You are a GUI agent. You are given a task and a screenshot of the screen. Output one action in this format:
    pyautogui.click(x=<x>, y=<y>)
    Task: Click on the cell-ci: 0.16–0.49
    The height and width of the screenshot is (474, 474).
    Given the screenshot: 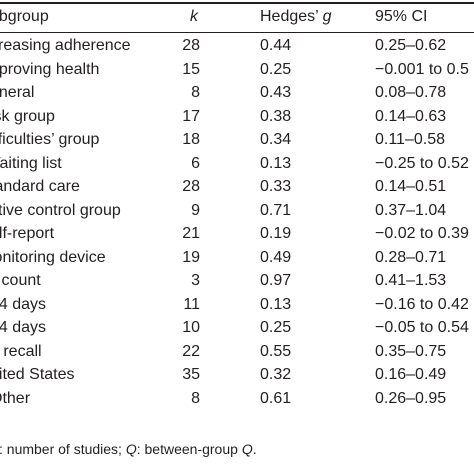 What is the action you would take?
    pyautogui.click(x=411, y=374)
    